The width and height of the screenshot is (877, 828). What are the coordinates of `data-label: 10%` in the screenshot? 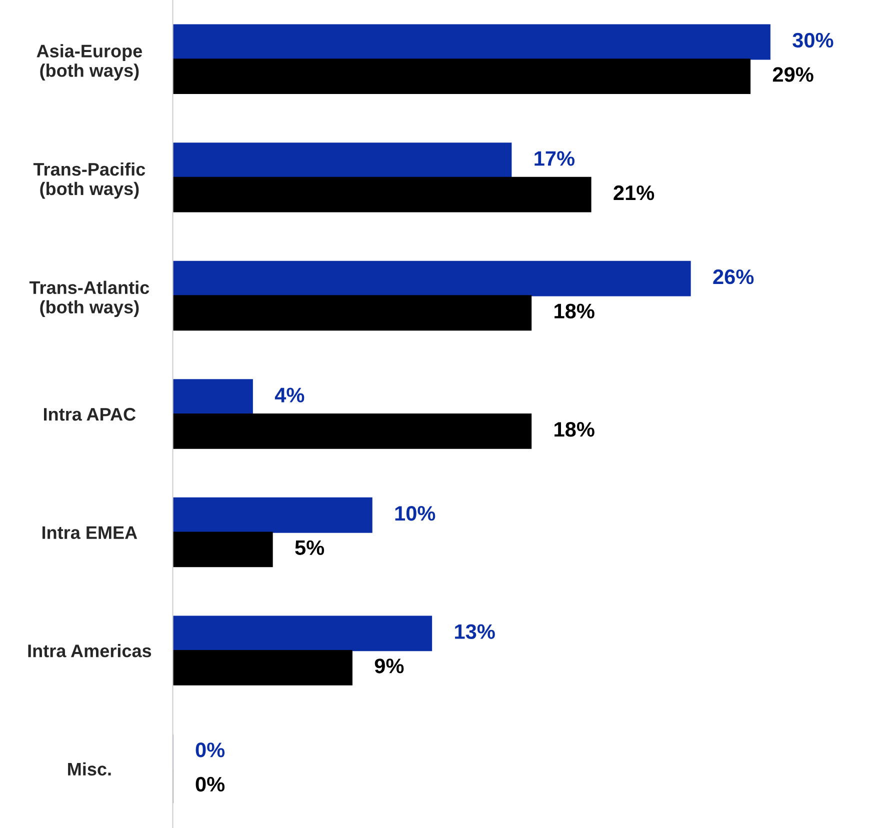 It's located at (415, 513).